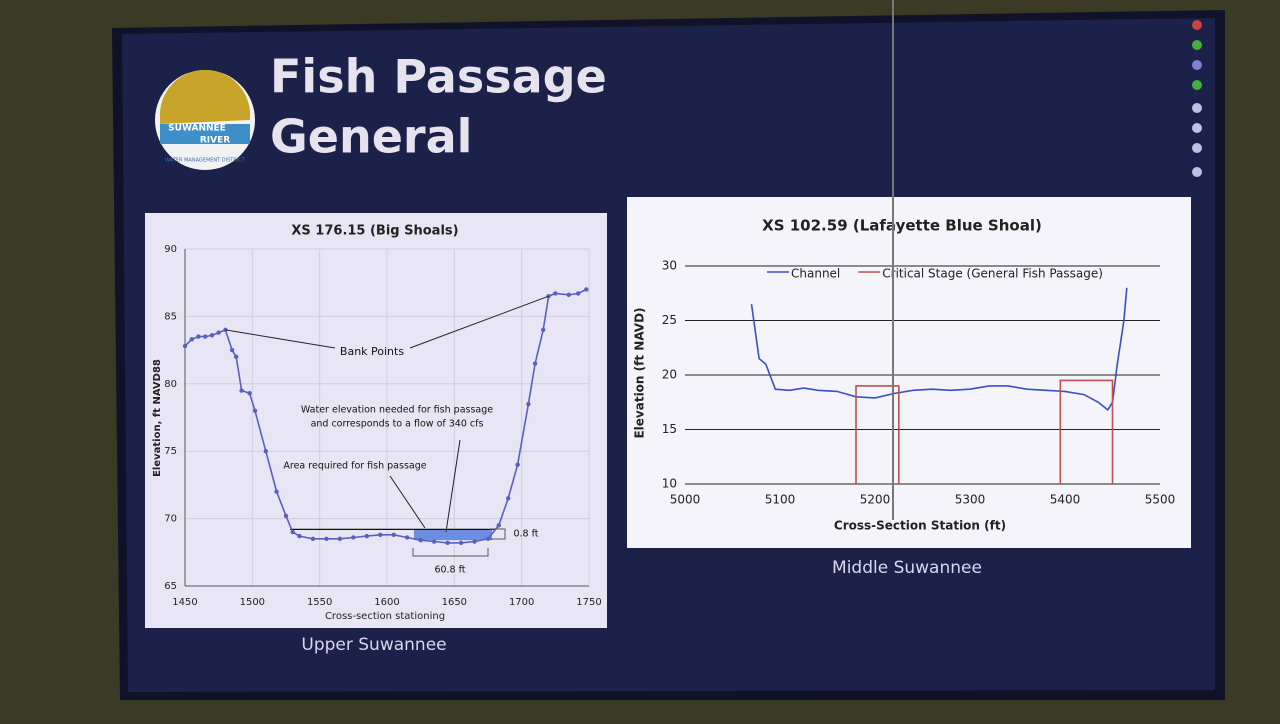  Describe the element at coordinates (205, 134) in the screenshot. I see `logo-river` at that location.